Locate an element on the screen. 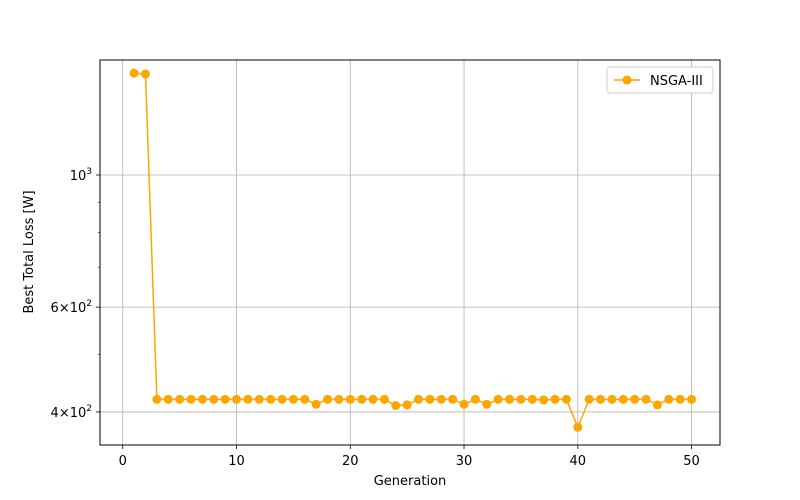  legend-marker is located at coordinates (627, 80).